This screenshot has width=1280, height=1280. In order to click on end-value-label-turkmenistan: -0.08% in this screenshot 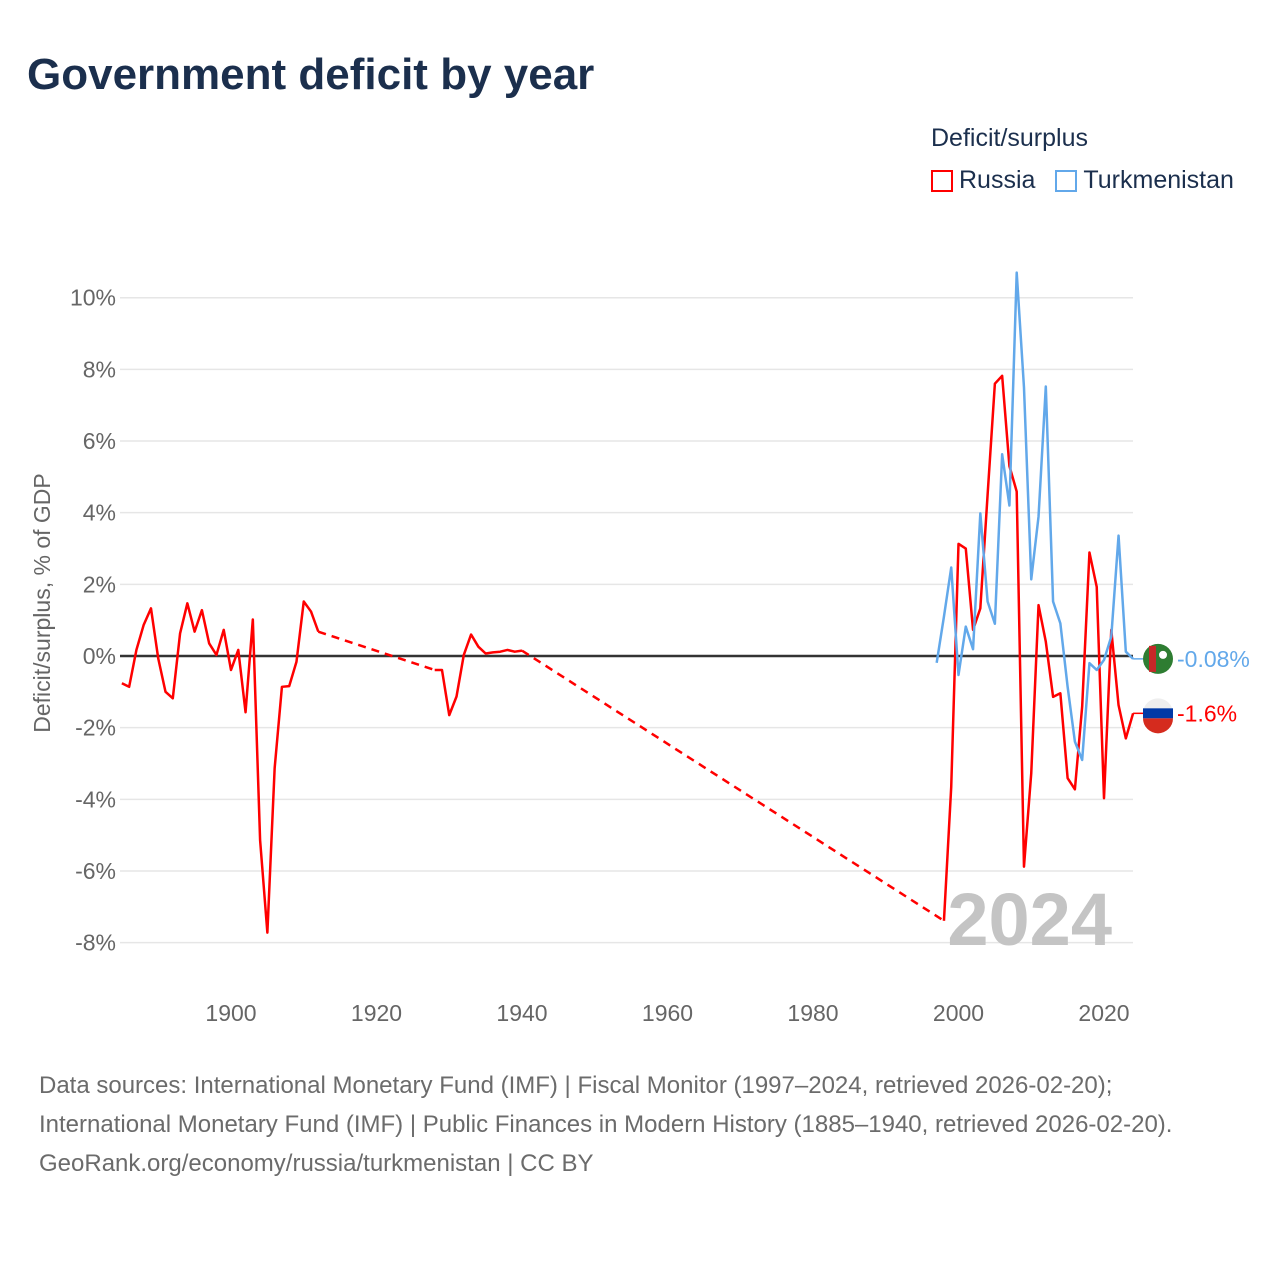, I will do `click(1213, 659)`.